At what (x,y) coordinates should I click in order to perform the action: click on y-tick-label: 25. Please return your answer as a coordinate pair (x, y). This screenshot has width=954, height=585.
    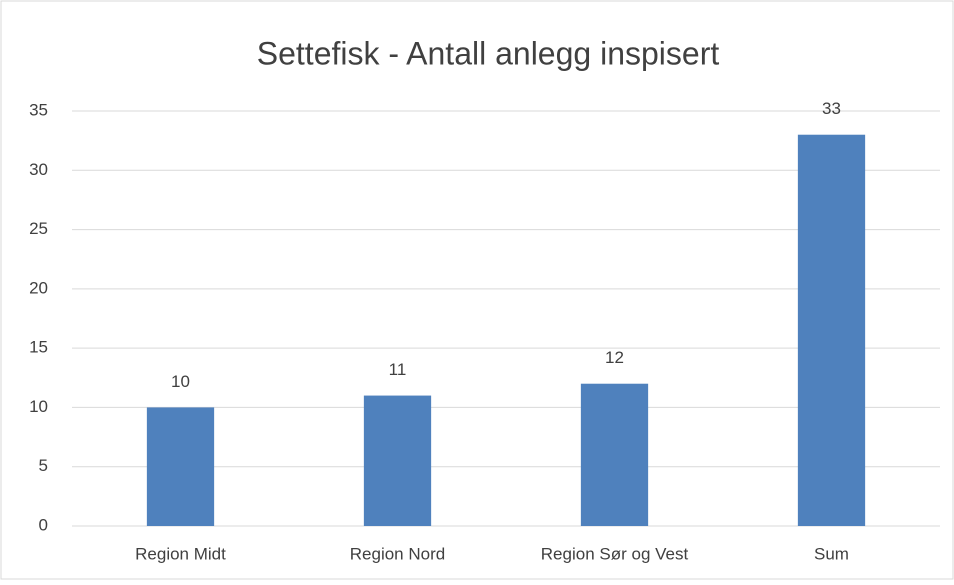
    Looking at the image, I should click on (38, 228).